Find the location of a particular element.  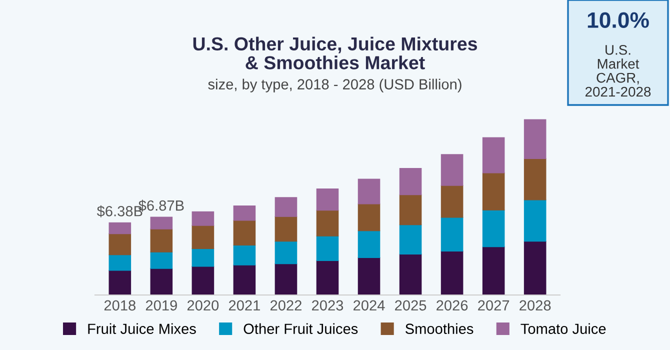

x-tick-label: 2021 is located at coordinates (244, 305).